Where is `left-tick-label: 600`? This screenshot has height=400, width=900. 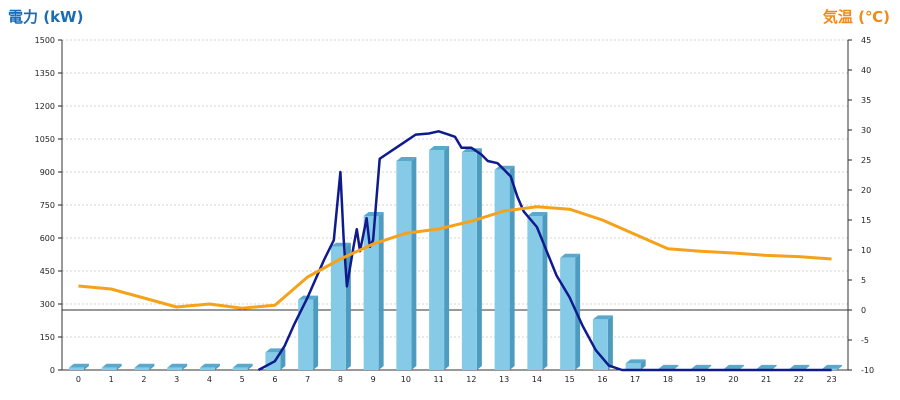 left-tick-label: 600 is located at coordinates (47, 238).